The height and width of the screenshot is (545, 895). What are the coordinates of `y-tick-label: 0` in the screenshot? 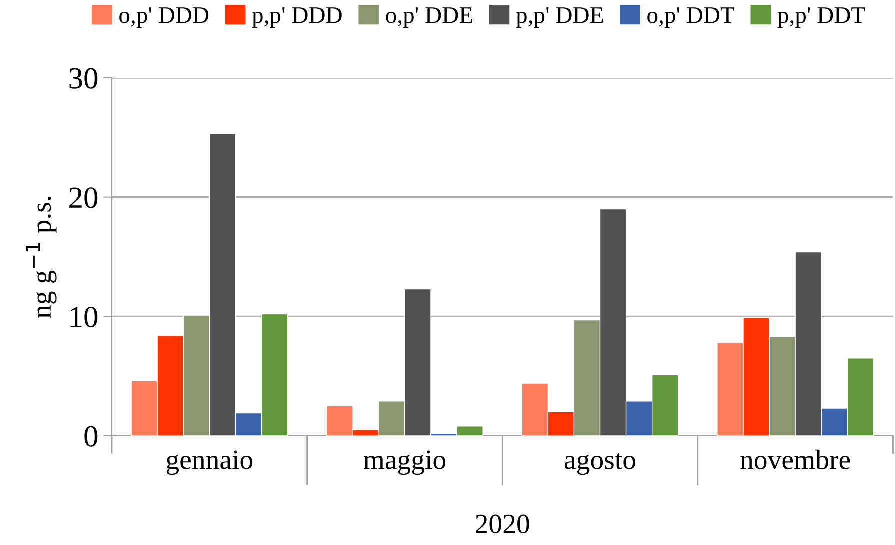 It's located at (91, 436).